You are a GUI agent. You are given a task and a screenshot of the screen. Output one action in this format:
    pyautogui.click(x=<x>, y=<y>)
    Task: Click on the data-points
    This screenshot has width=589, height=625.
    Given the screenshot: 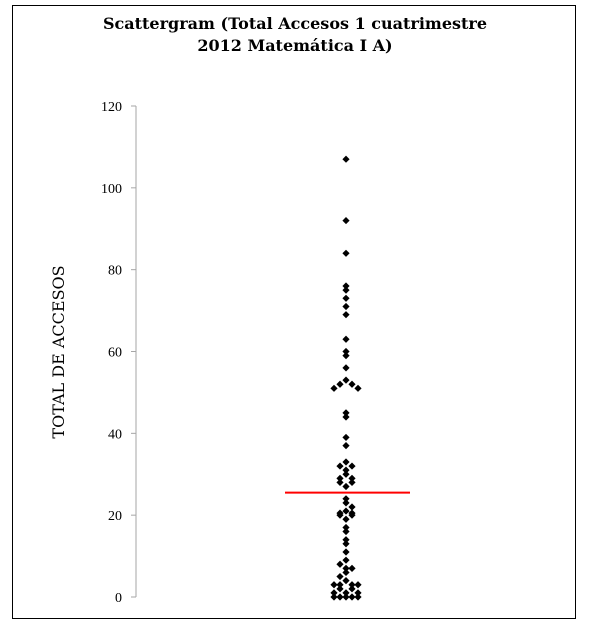 What is the action you would take?
    pyautogui.click(x=346, y=378)
    